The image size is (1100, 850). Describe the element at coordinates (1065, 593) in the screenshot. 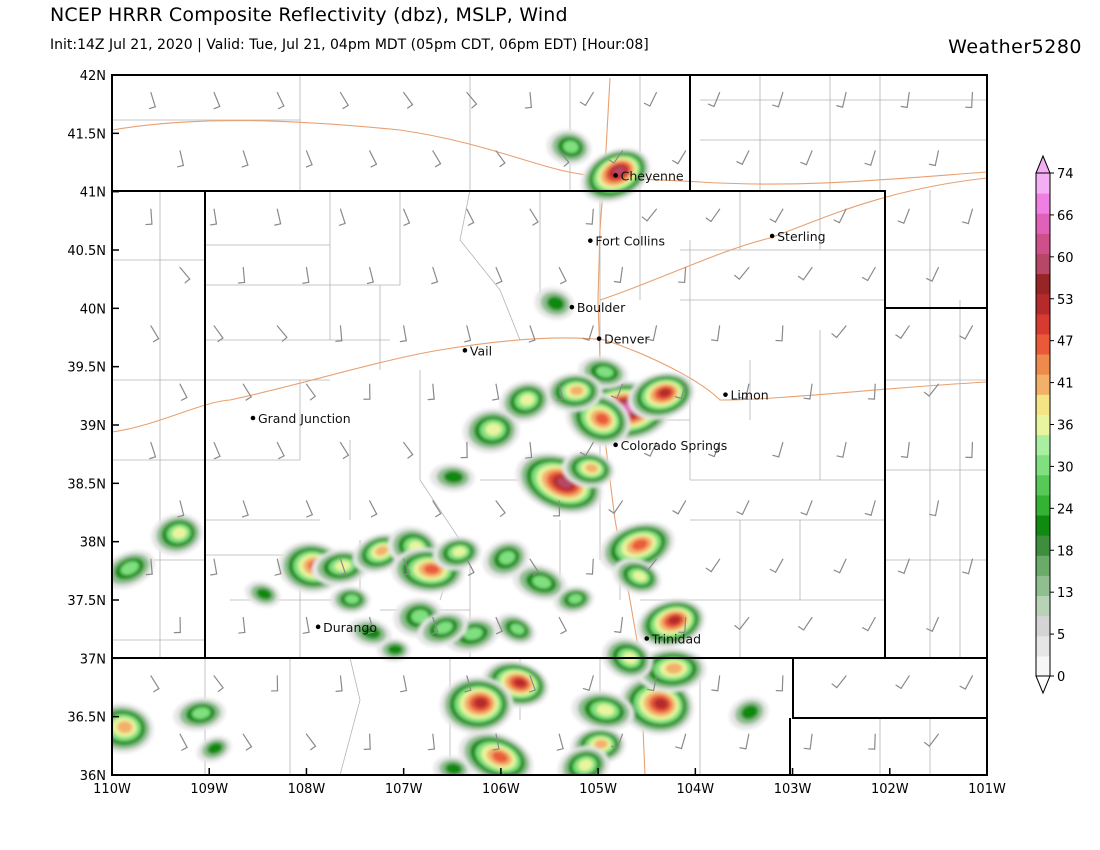

I see `legend-tick-label: 13` at that location.